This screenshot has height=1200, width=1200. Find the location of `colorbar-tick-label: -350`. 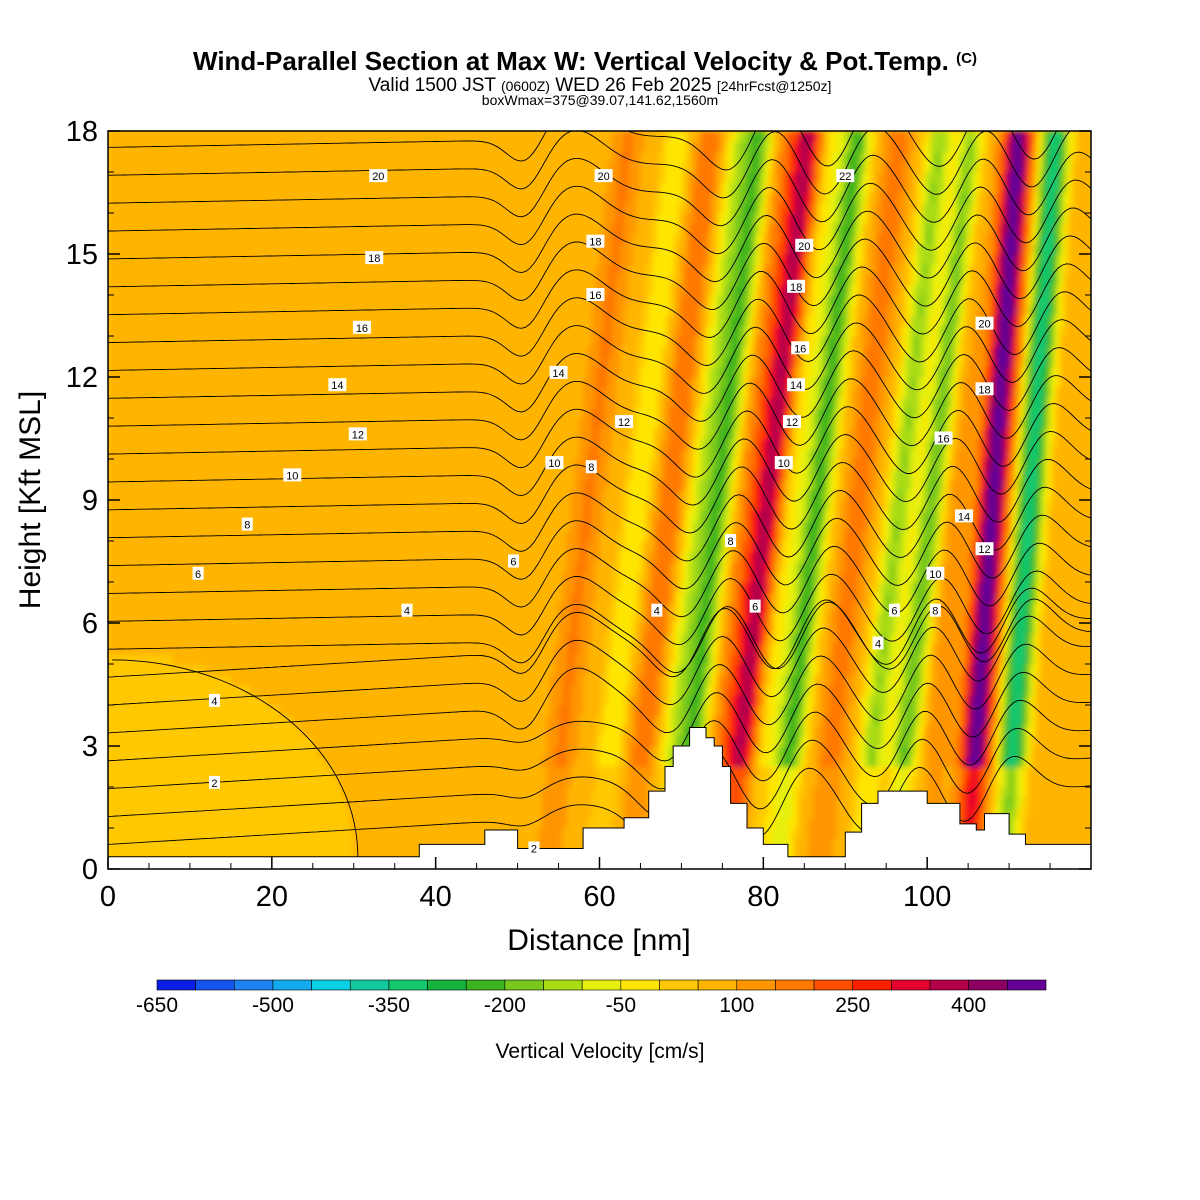

colorbar-tick-label: -350 is located at coordinates (389, 1005).